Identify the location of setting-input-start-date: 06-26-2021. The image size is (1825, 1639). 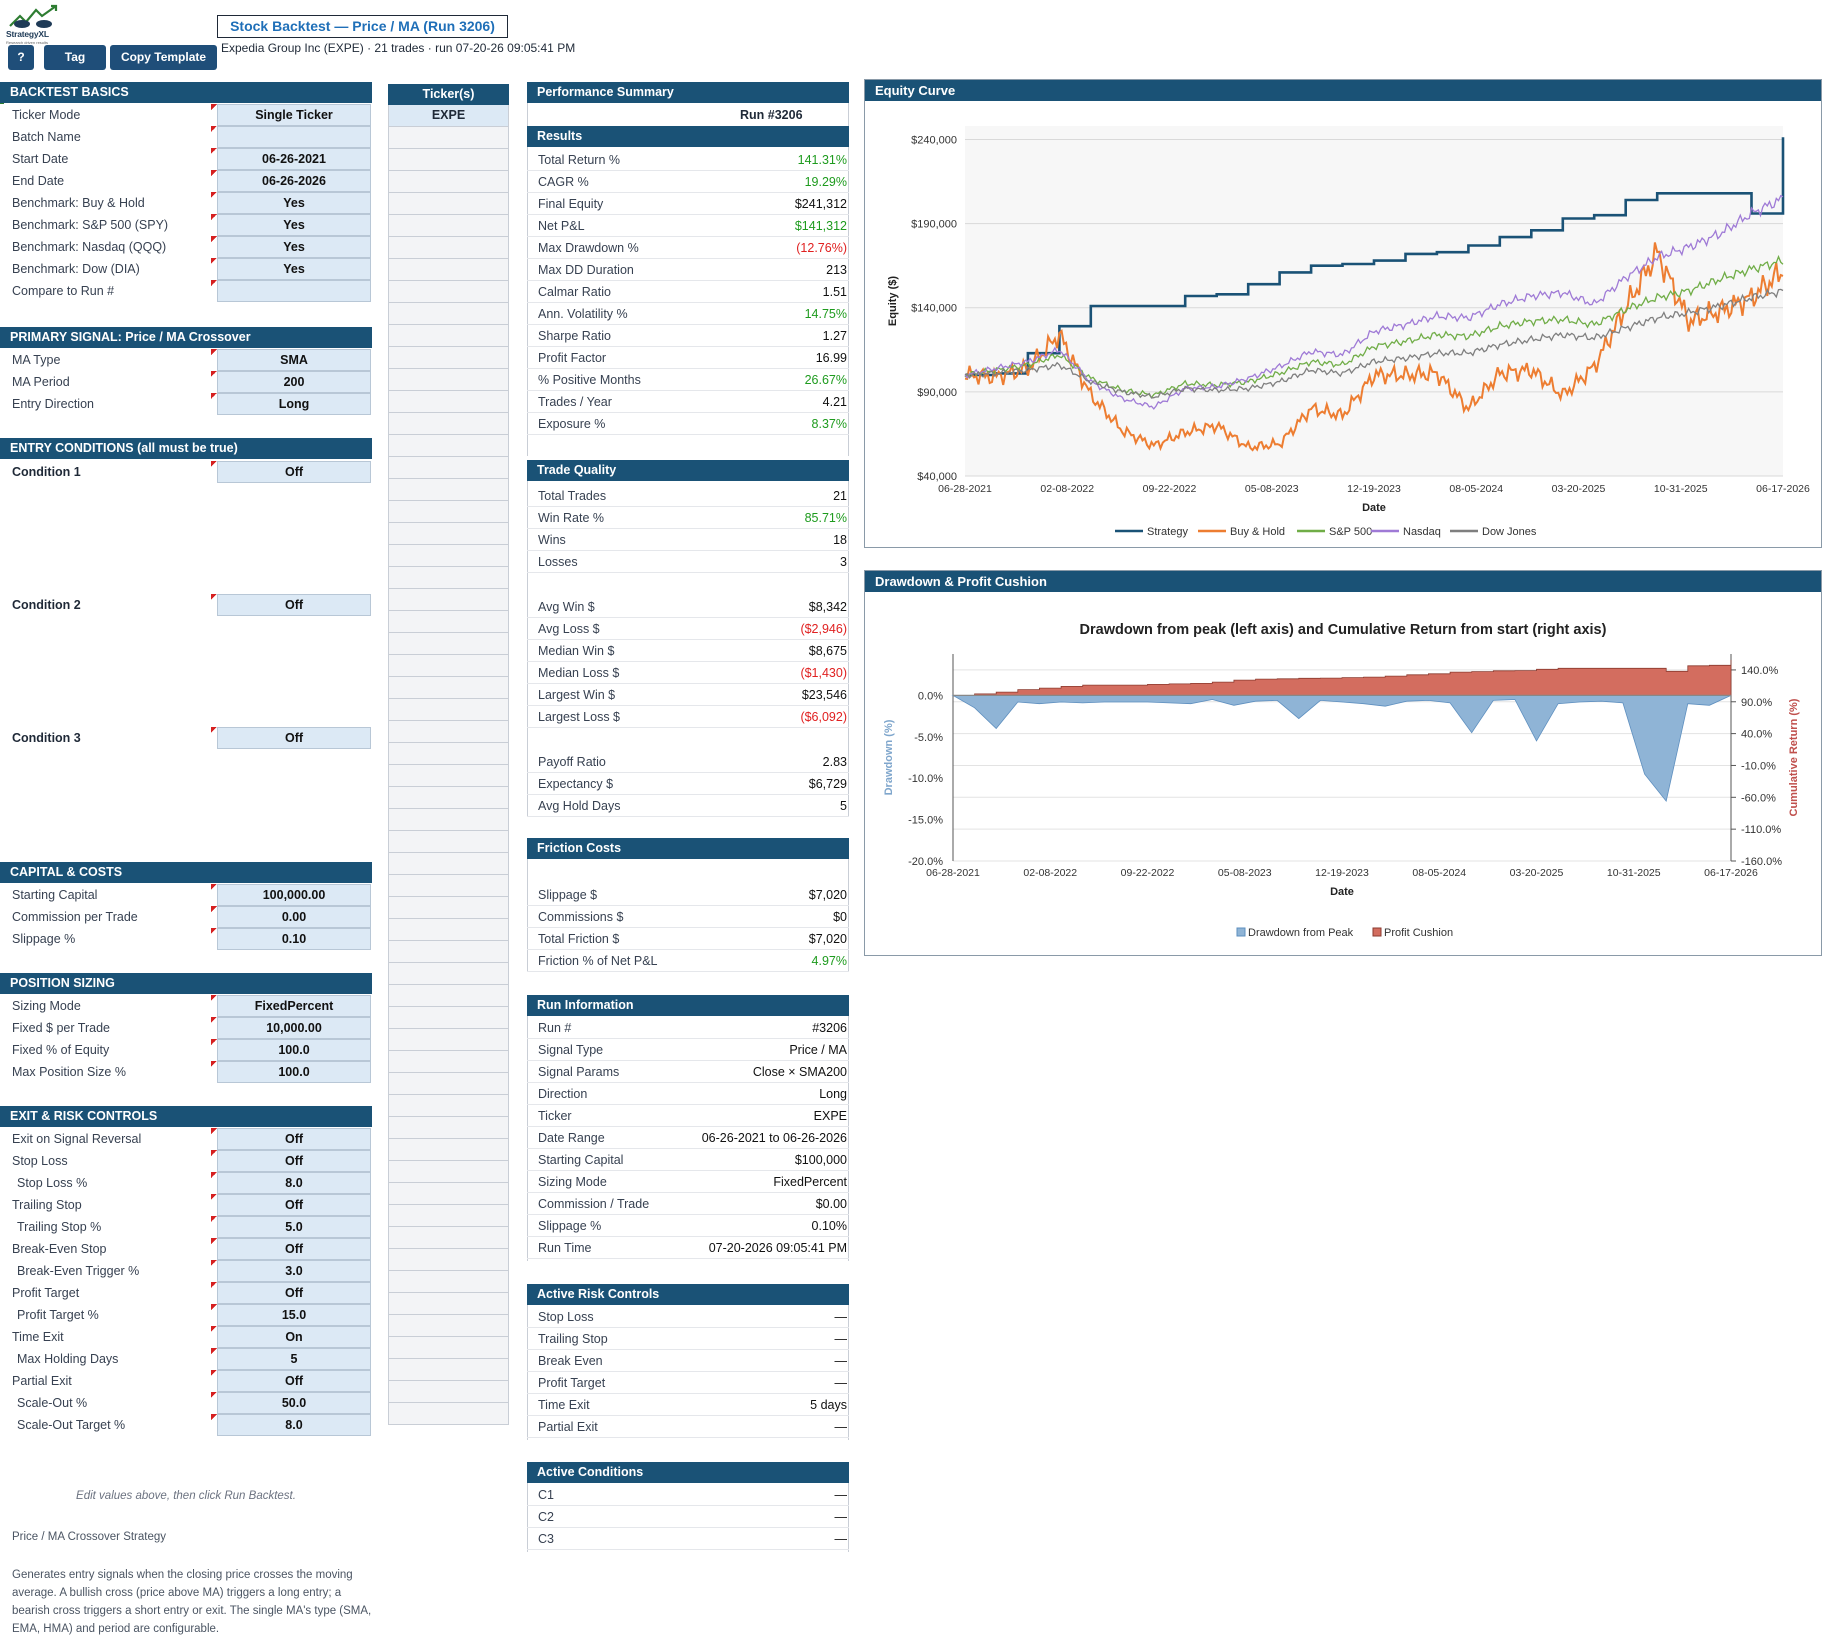
(294, 159).